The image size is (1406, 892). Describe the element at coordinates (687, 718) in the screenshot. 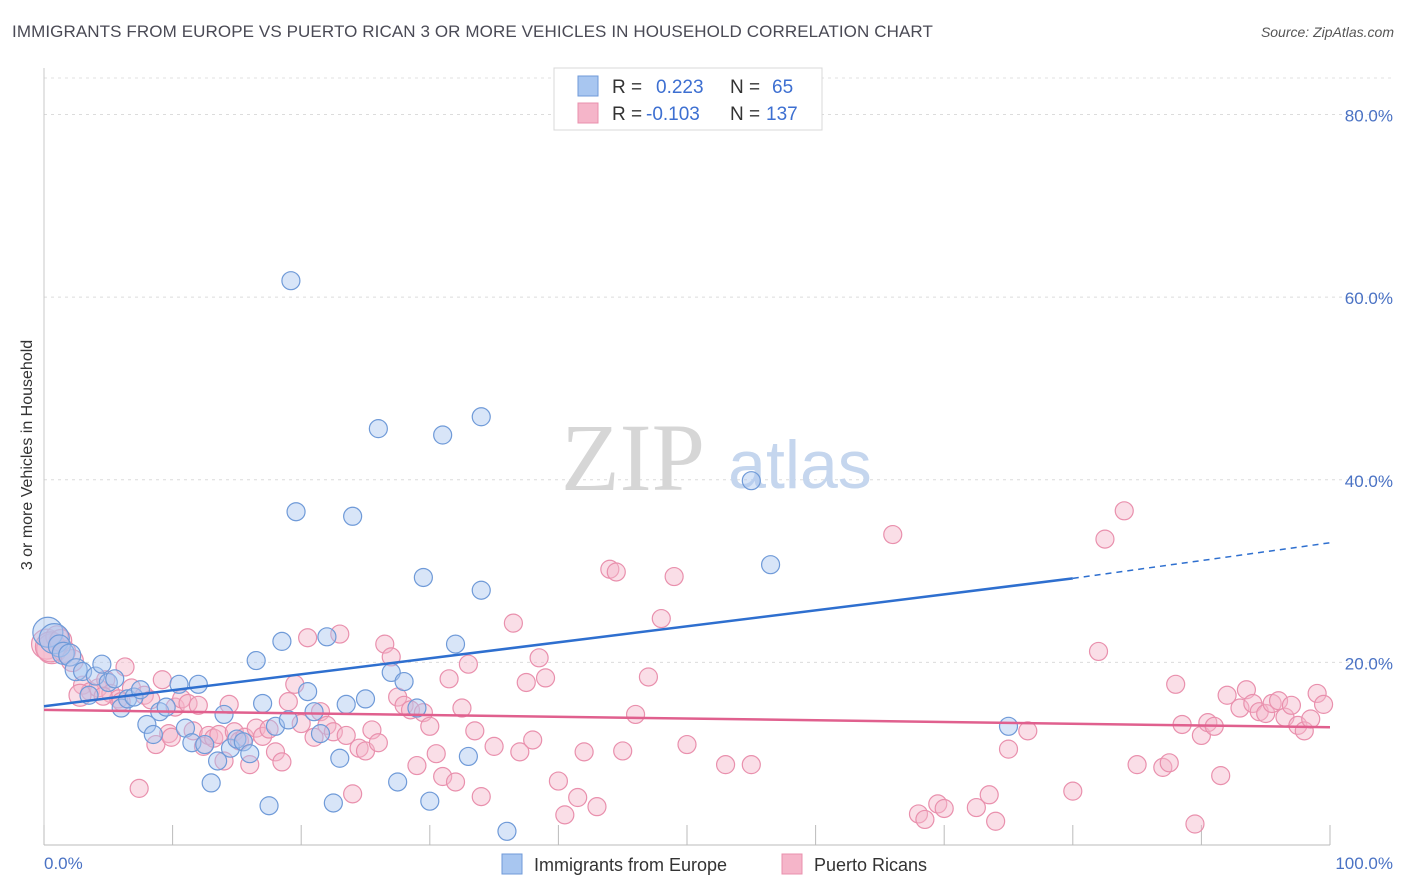

I see `trend-line-puerto-ricans` at that location.